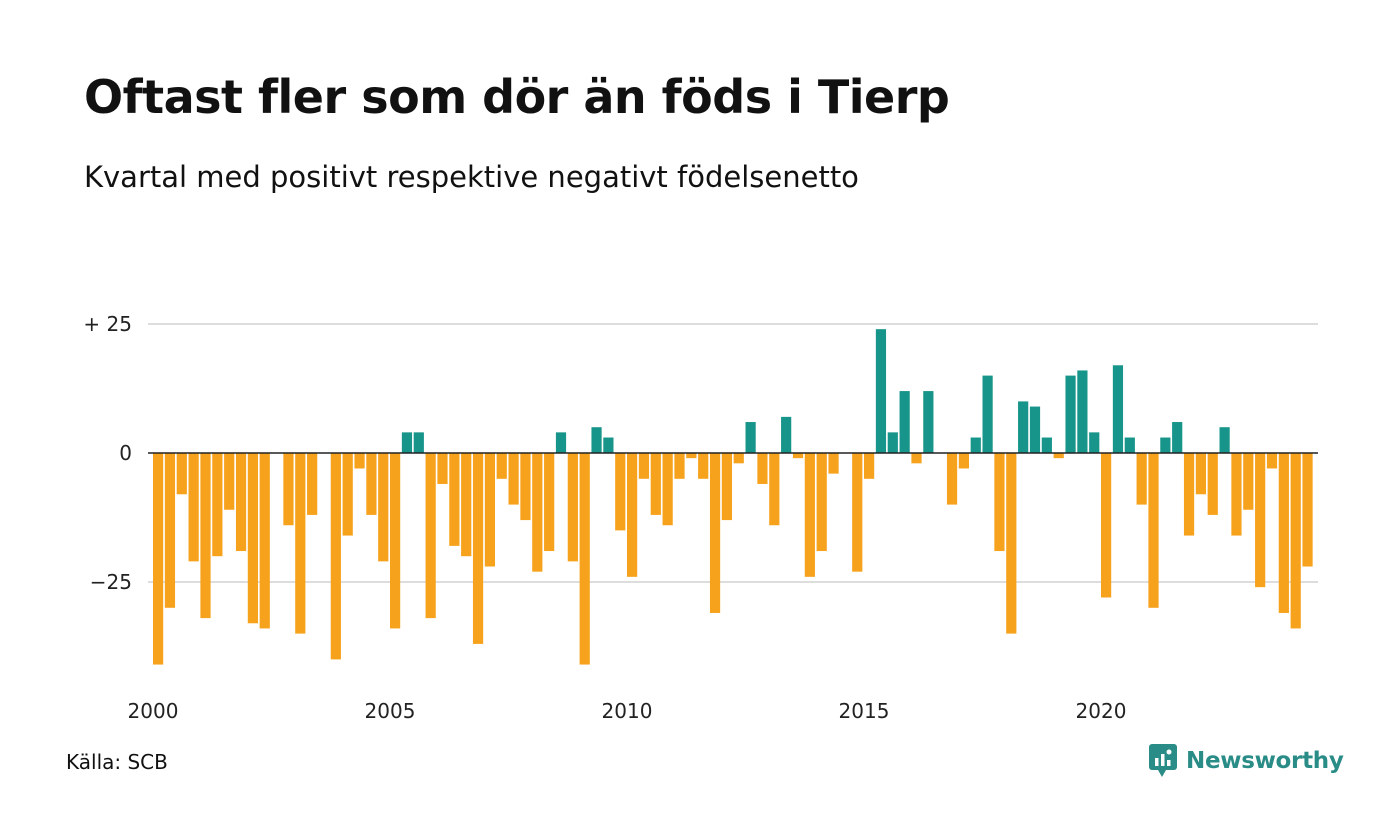 The width and height of the screenshot is (1400, 840). I want to click on bar-2002-q4, so click(288, 489).